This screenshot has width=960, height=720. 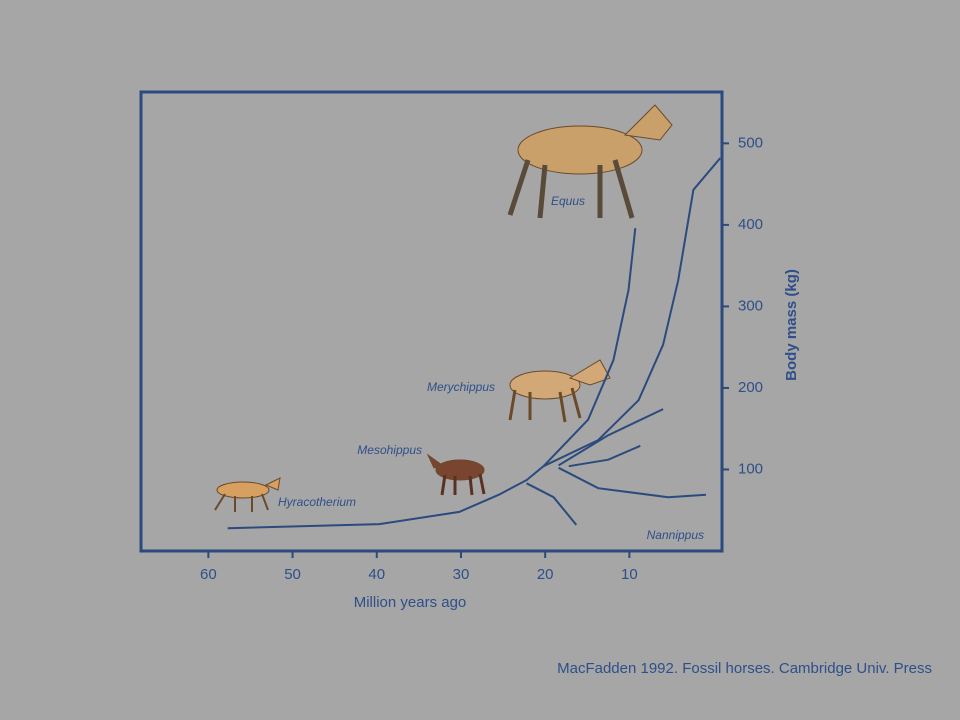 What do you see at coordinates (750, 468) in the screenshot?
I see `y-tick-label: 100` at bounding box center [750, 468].